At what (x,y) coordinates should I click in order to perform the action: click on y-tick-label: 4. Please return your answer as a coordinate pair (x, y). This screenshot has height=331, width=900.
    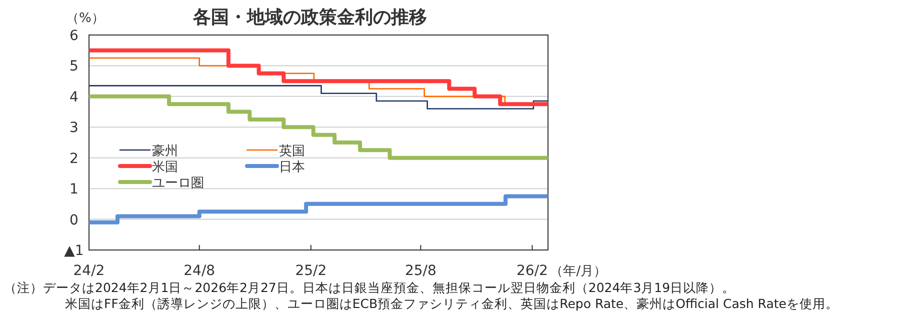
    Looking at the image, I should click on (74, 97).